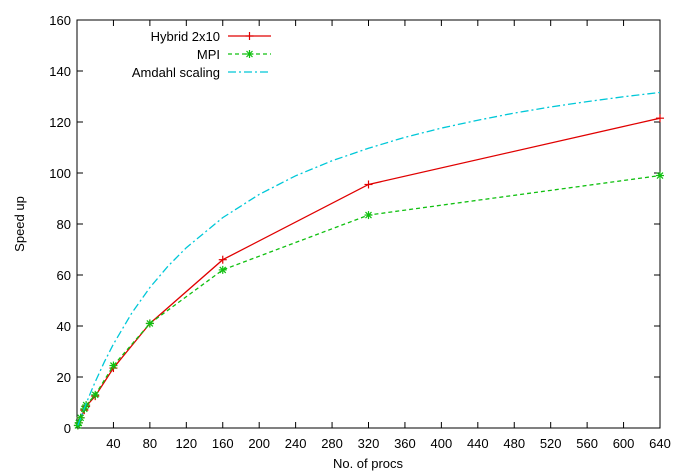 Image resolution: width=692 pixels, height=474 pixels. What do you see at coordinates (64, 224) in the screenshot?
I see `y-tick-label: 80` at bounding box center [64, 224].